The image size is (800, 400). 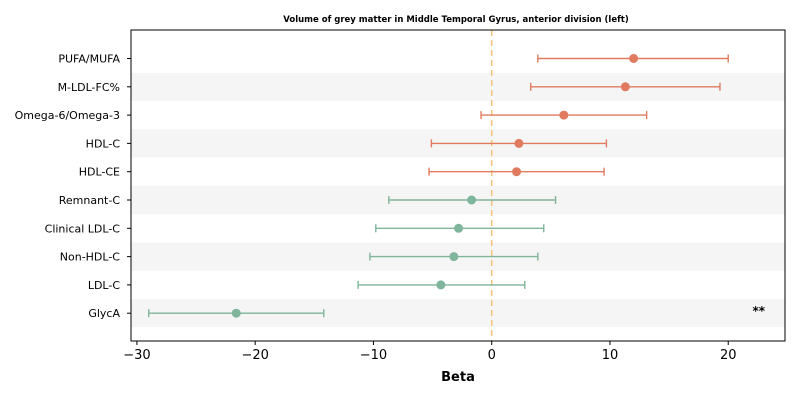 I want to click on forest-row: Omega-6/Omega-3, so click(x=331, y=115).